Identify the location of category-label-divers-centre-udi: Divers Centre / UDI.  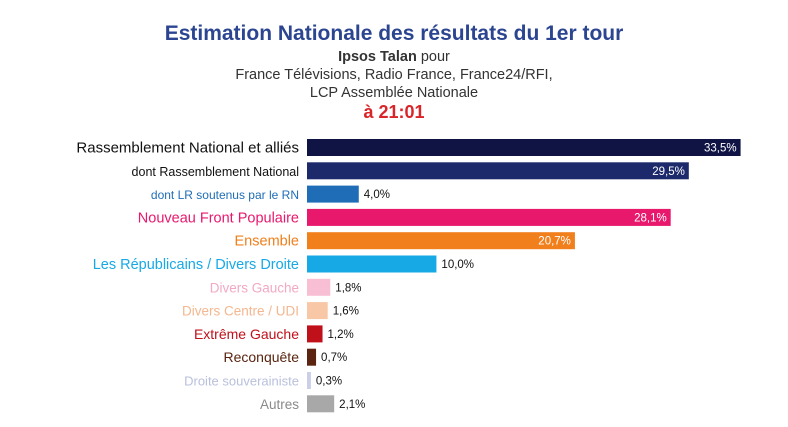
(240, 311).